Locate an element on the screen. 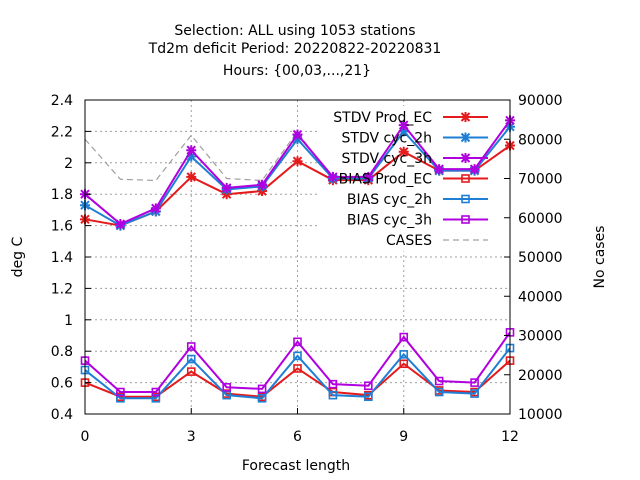 The image size is (640, 480). x-tick-label: 9 is located at coordinates (403, 437).